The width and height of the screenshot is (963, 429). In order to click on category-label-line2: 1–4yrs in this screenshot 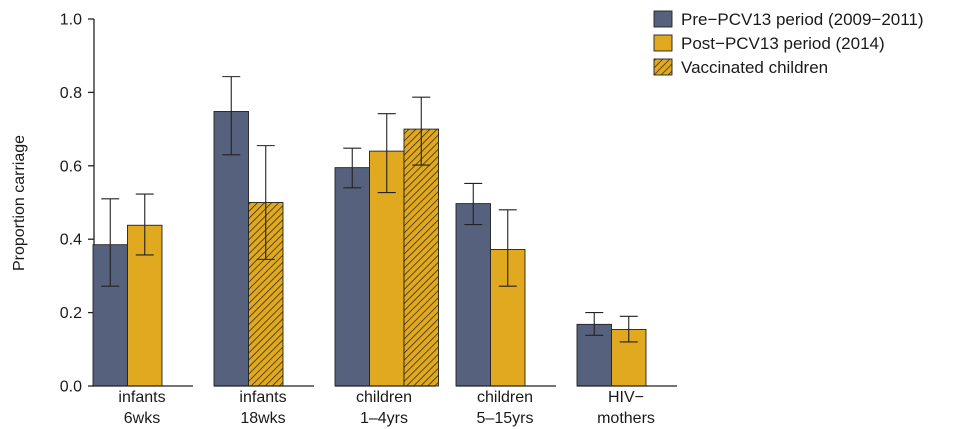, I will do `click(384, 418)`.